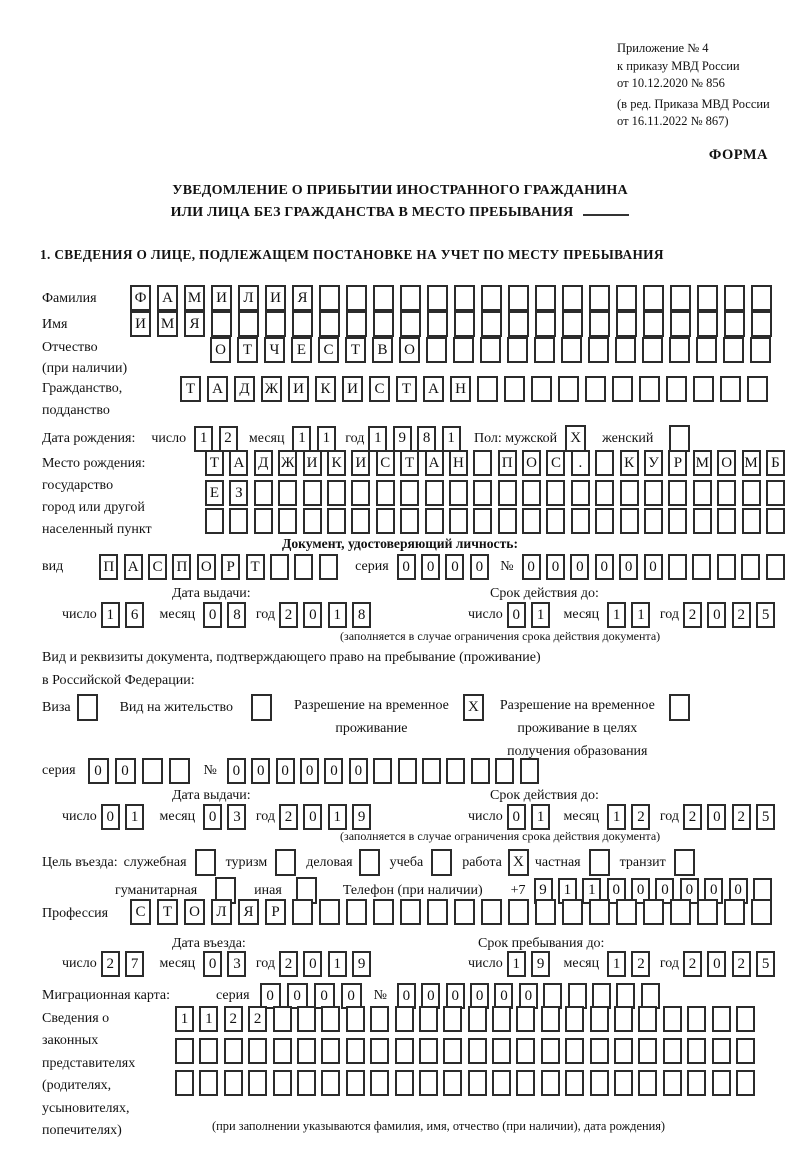  What do you see at coordinates (766, 817) in the screenshot?
I see `char-cell: 5` at bounding box center [766, 817].